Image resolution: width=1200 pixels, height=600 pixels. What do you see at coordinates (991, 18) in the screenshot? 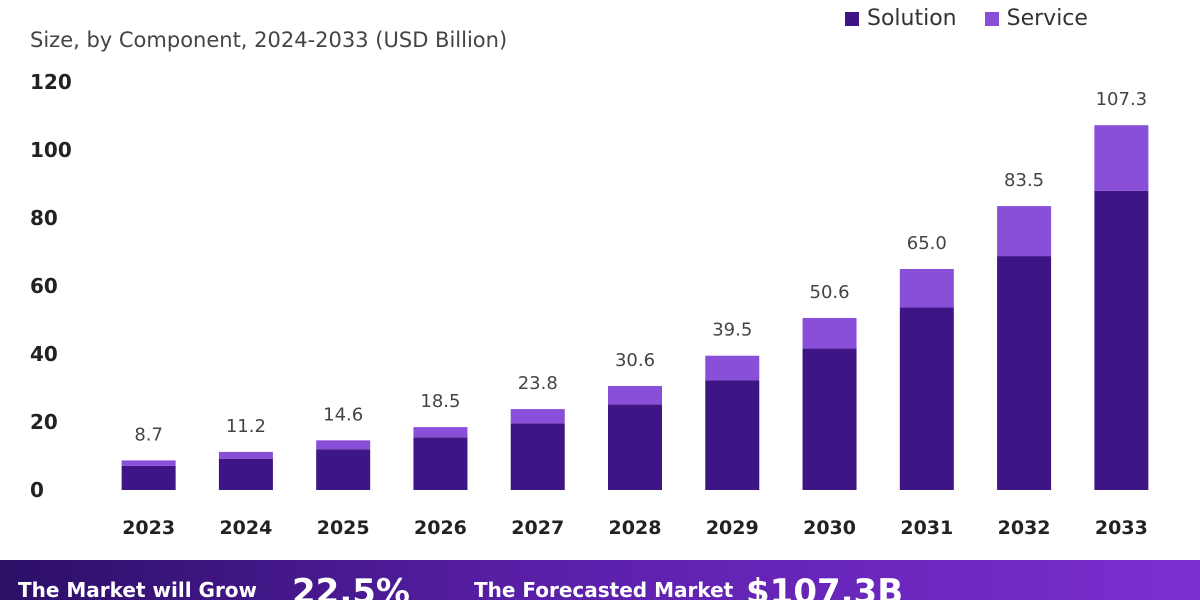
I see `legend-swatch-service` at bounding box center [991, 18].